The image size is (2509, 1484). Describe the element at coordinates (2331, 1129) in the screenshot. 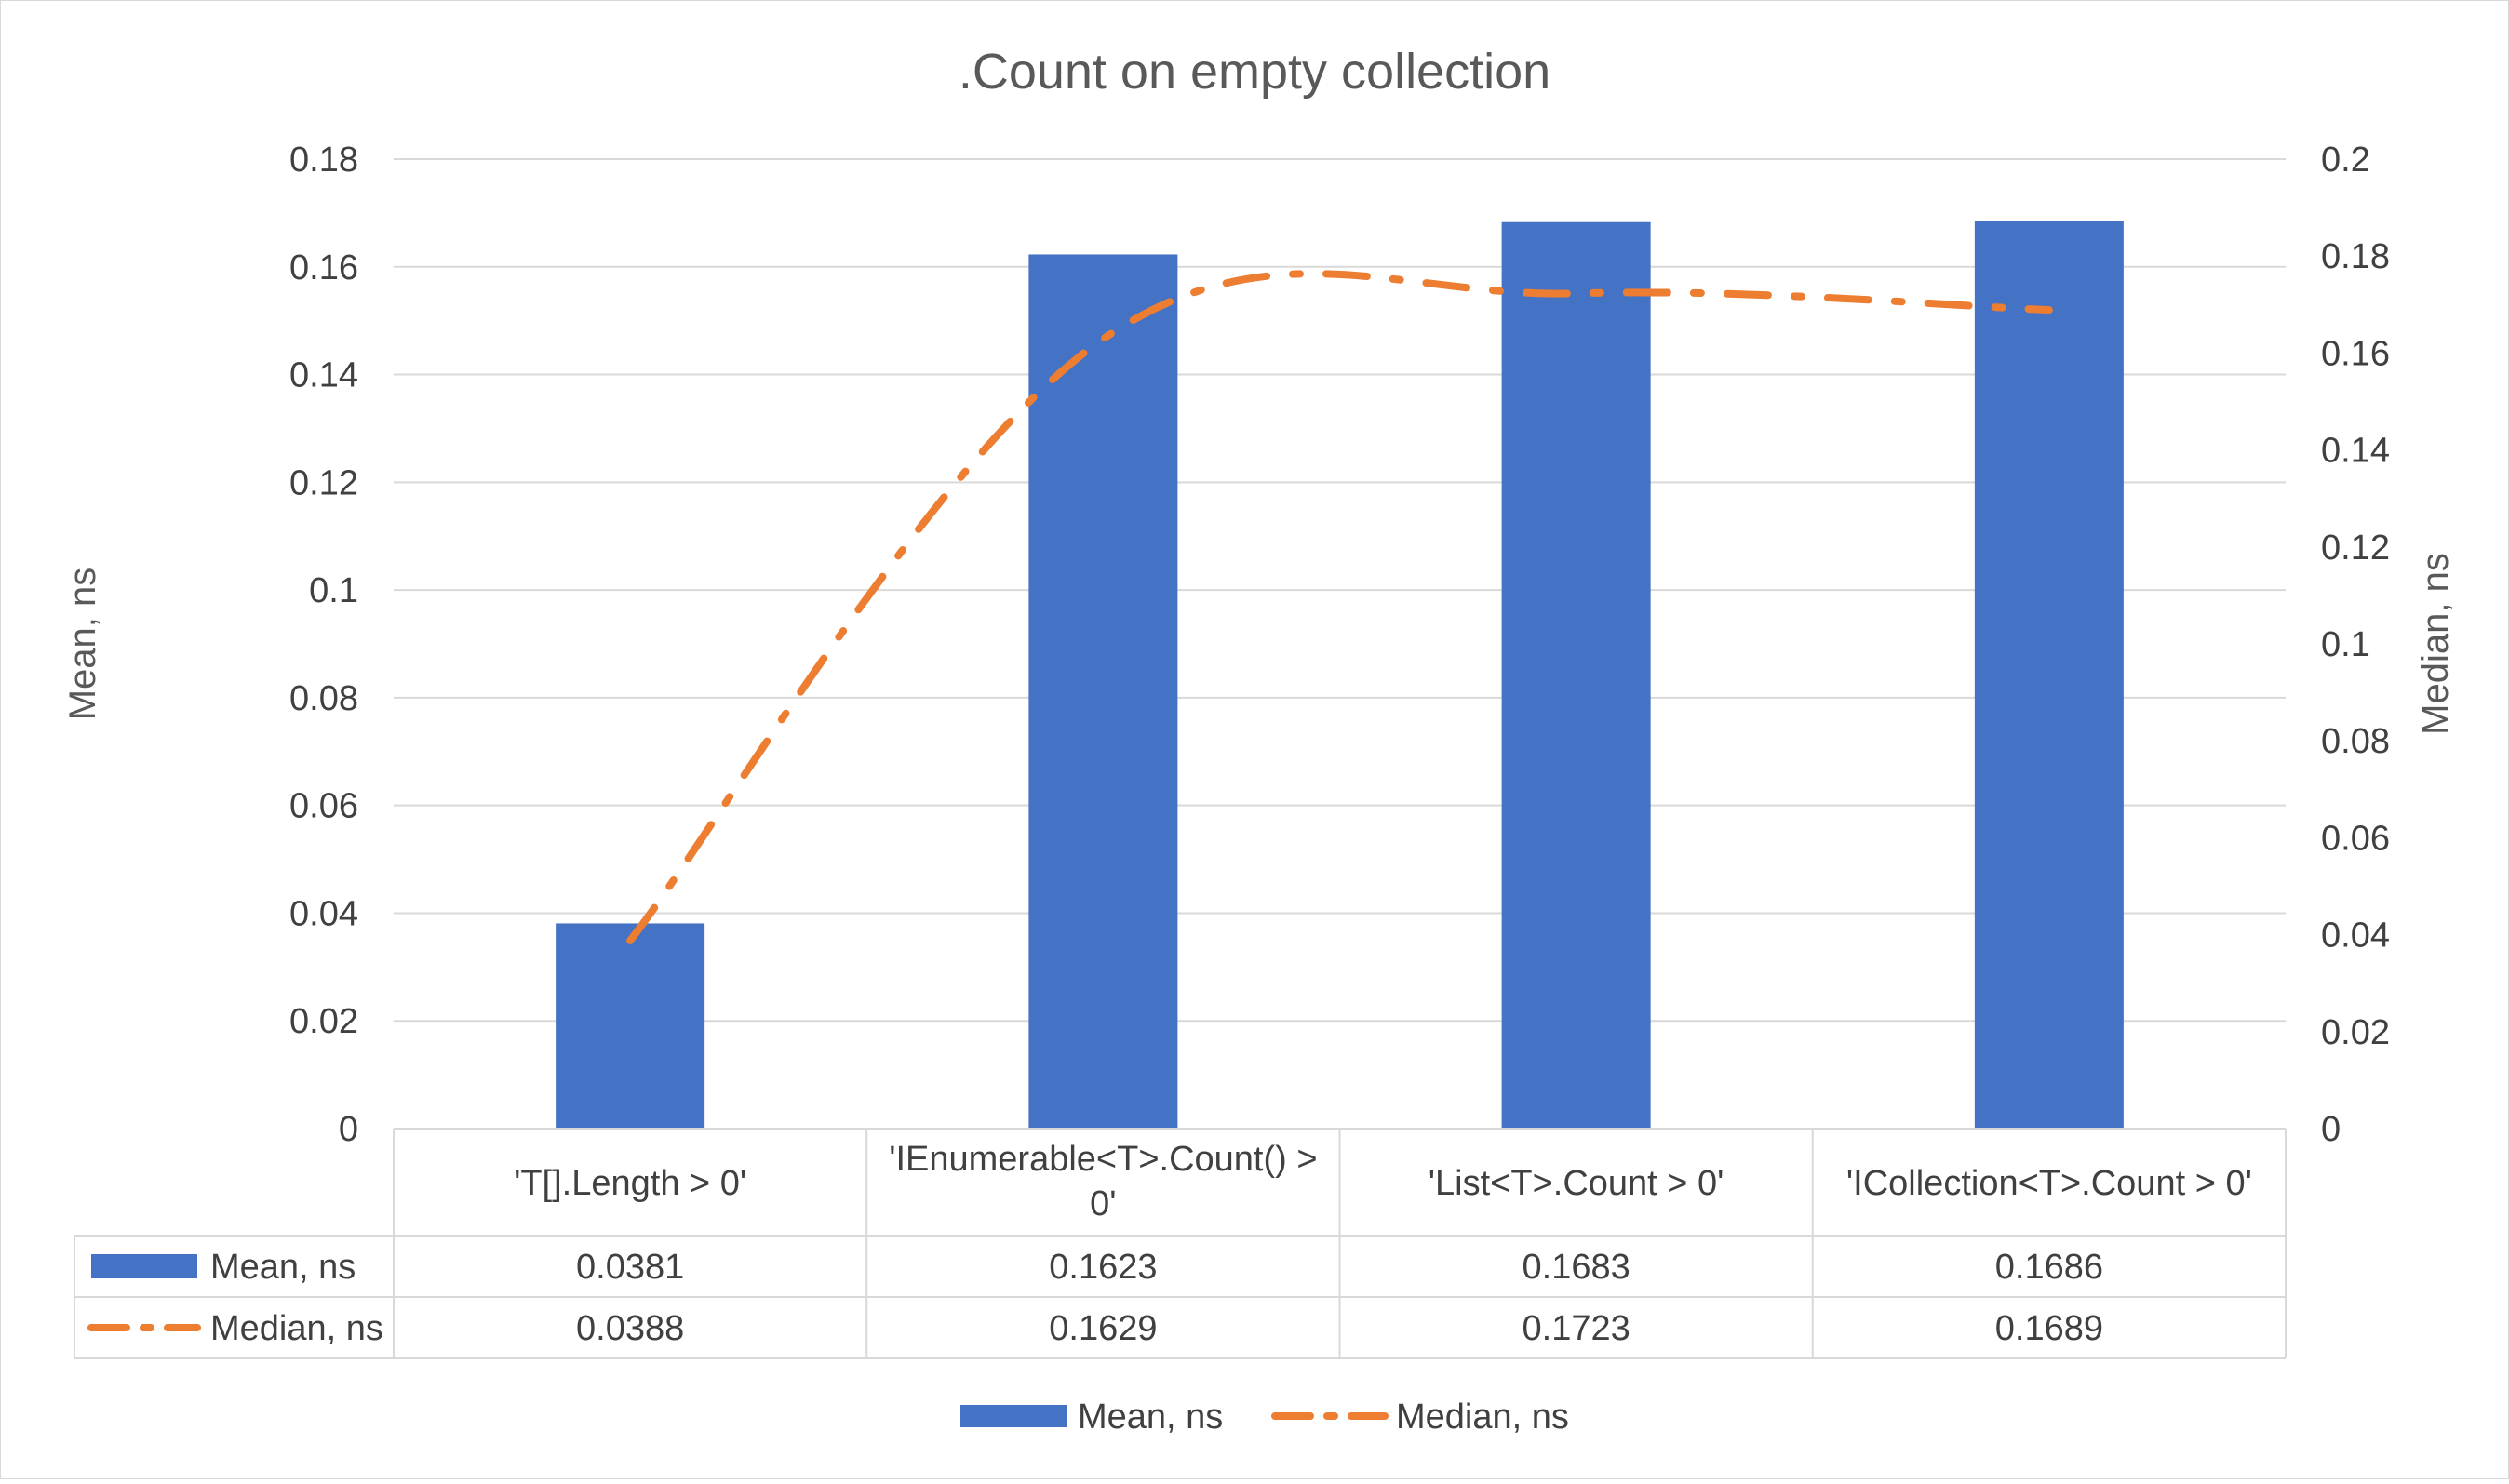

I see `y-right-tick-label: 0` at that location.